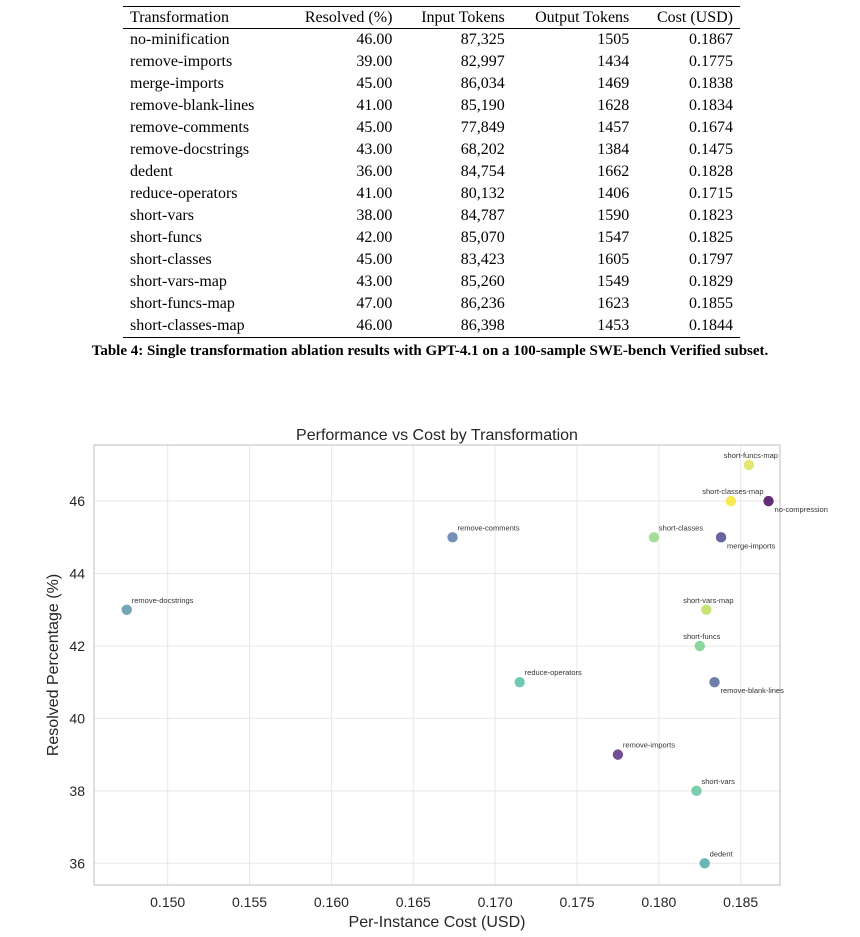 The width and height of the screenshot is (860, 937). I want to click on table-row: no-minification 46.00 87,325 1505 0.1867, so click(431, 40).